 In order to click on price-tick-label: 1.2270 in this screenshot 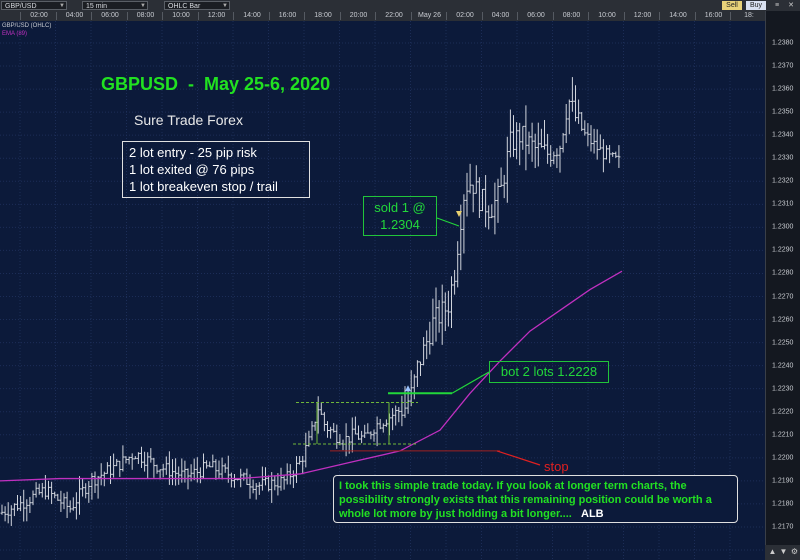, I will do `click(783, 296)`.